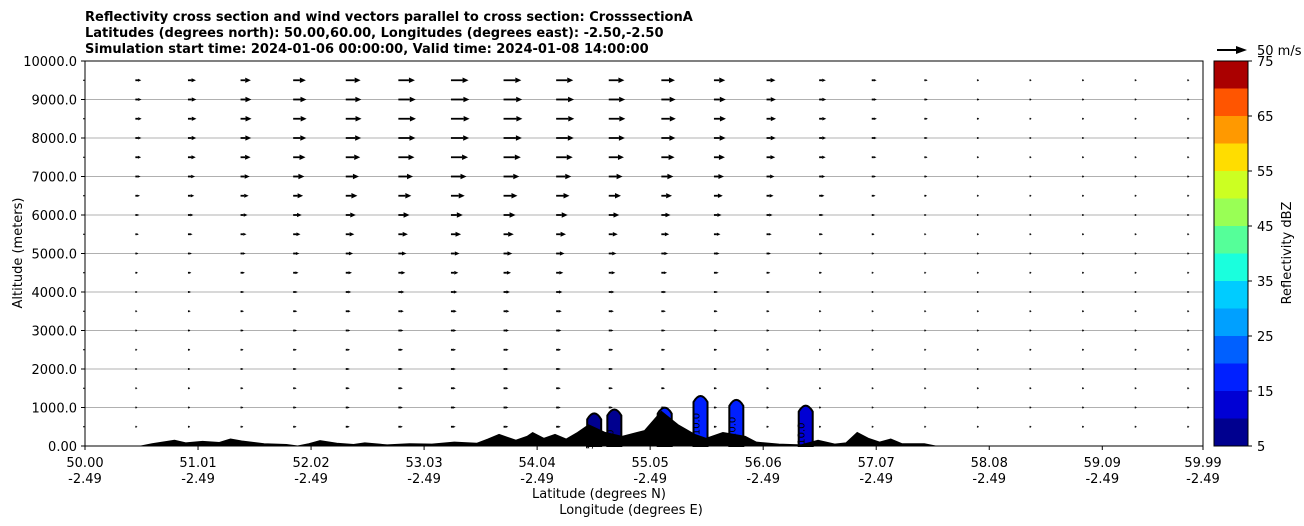  I want to click on x-tick-label-latitude: 51.01, so click(197, 463).